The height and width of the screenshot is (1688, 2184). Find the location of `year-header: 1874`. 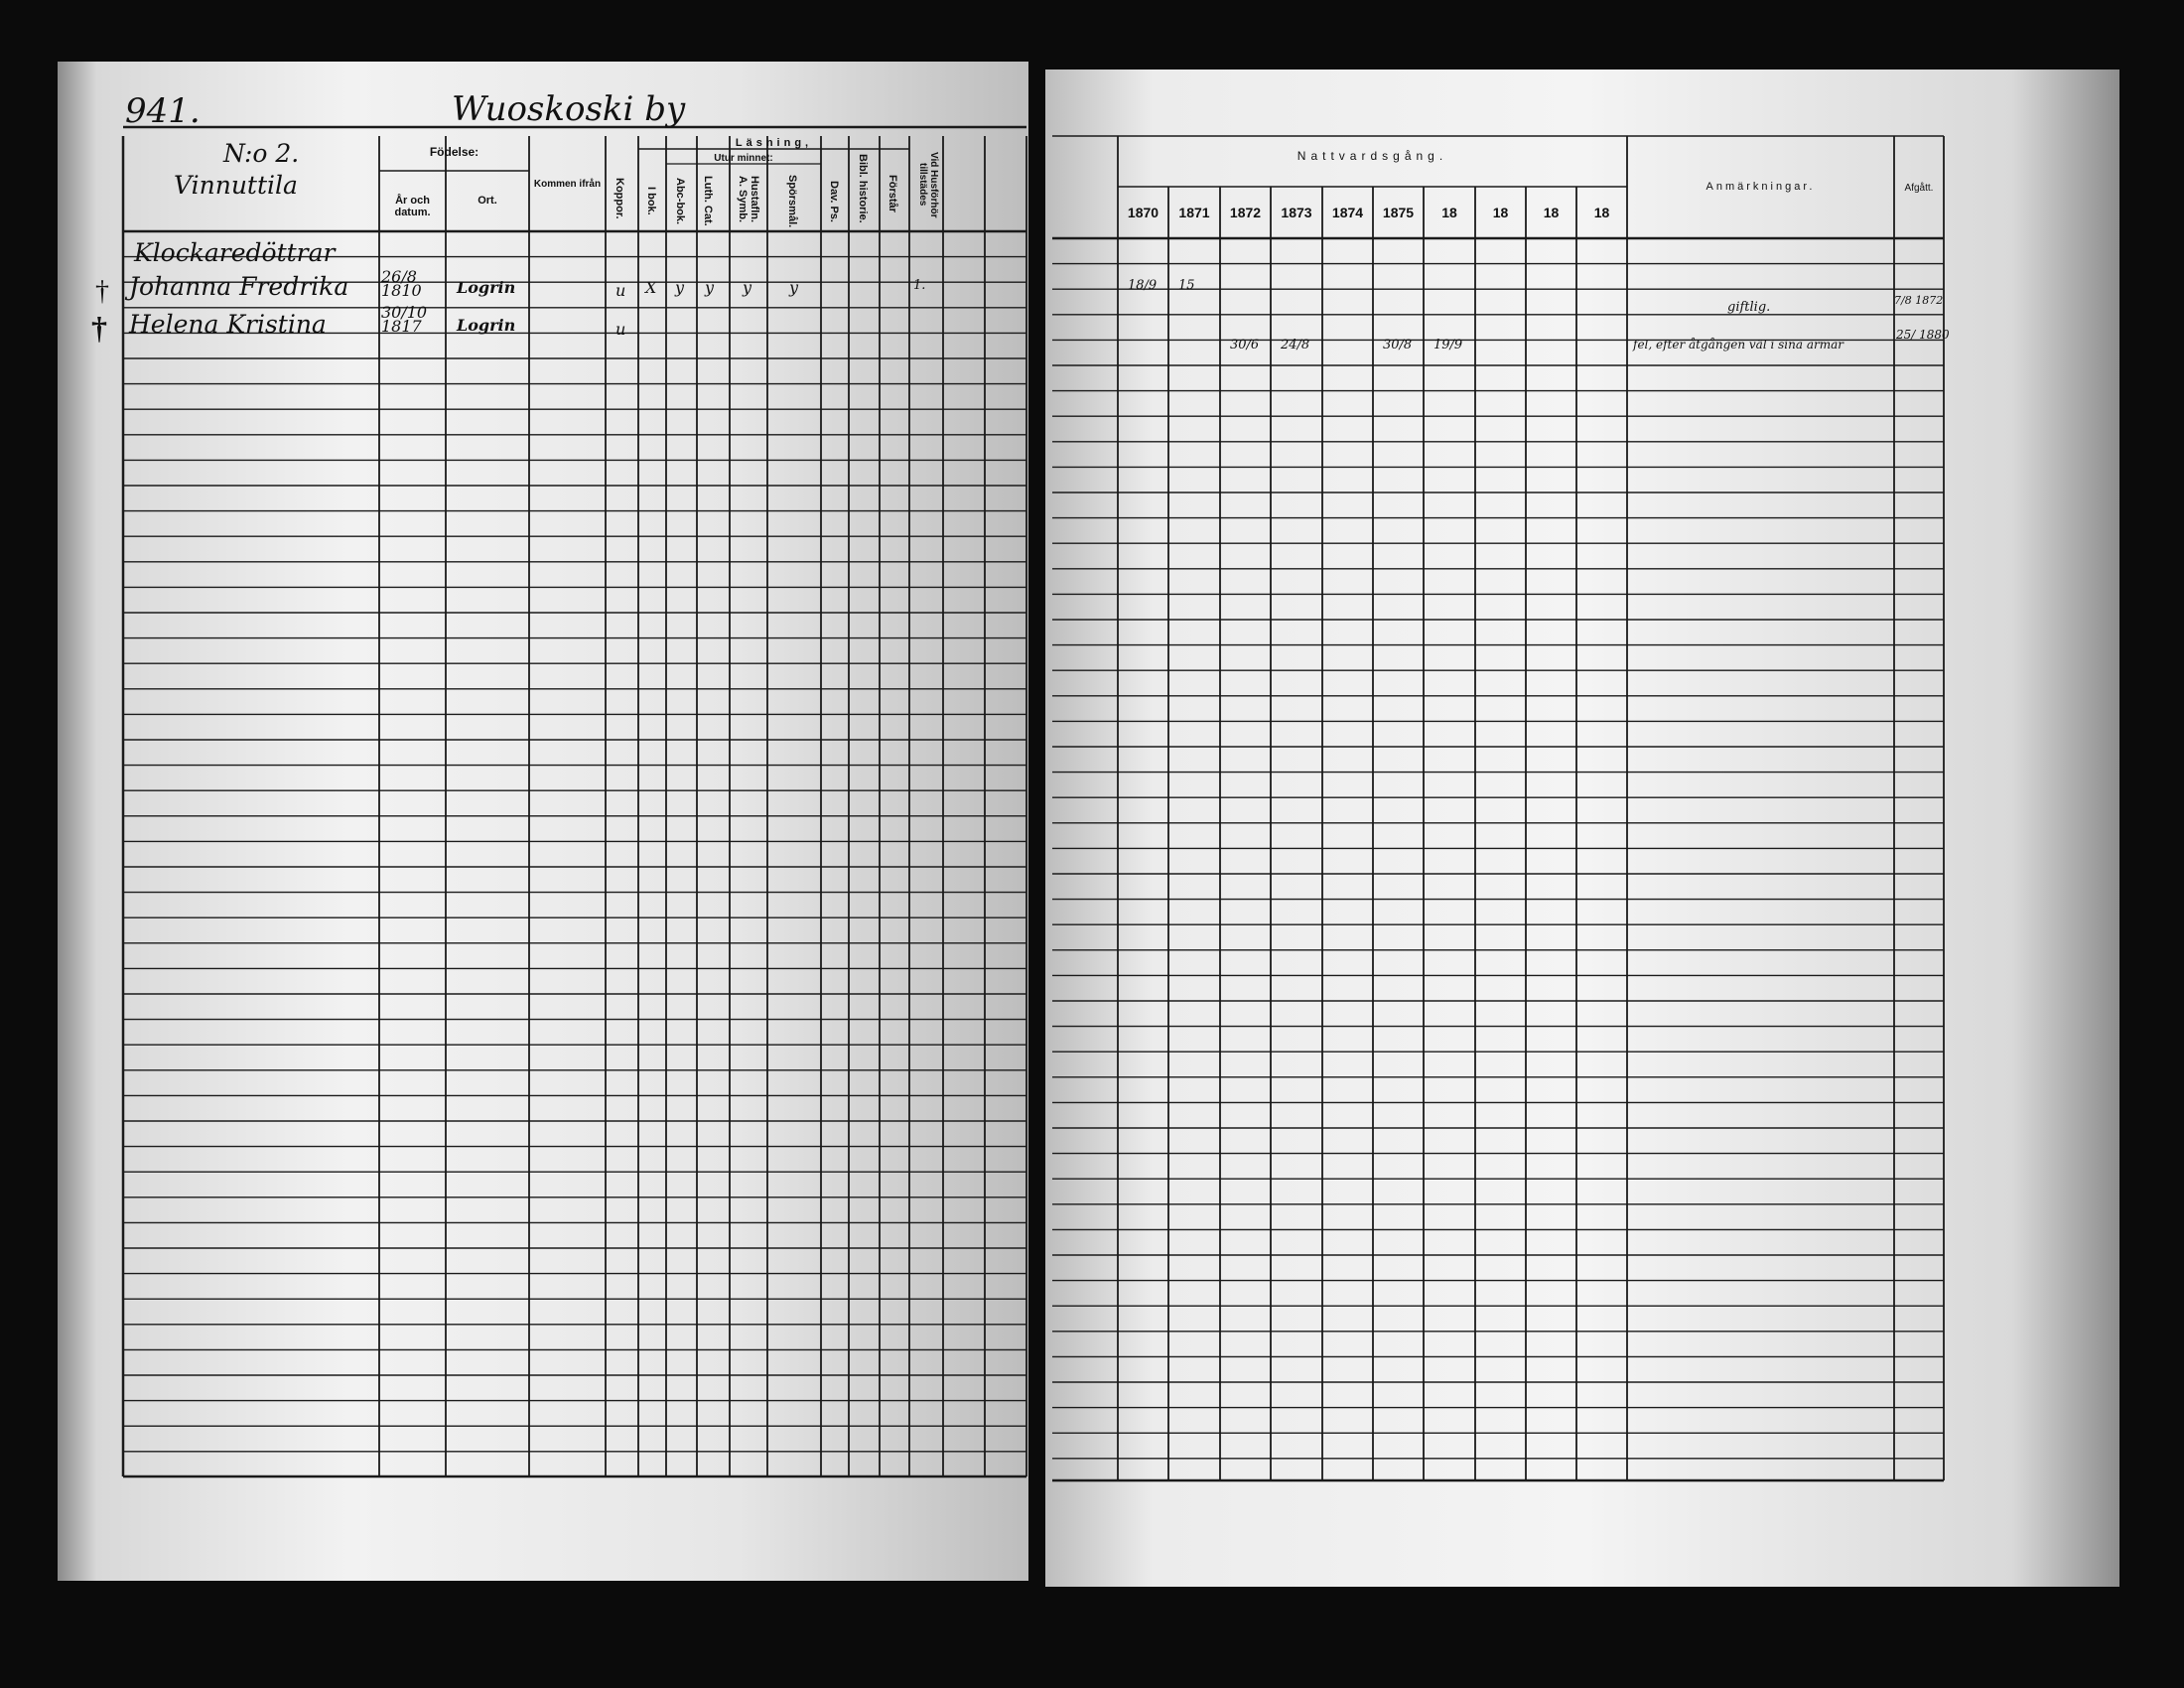

year-header: 1874 is located at coordinates (1347, 212).